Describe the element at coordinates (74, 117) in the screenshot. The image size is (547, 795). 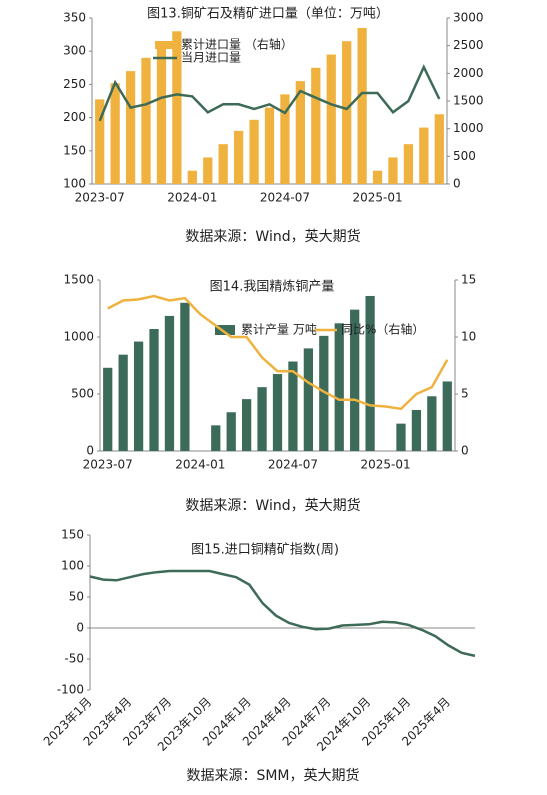
I see `y-tick-label: 200` at that location.